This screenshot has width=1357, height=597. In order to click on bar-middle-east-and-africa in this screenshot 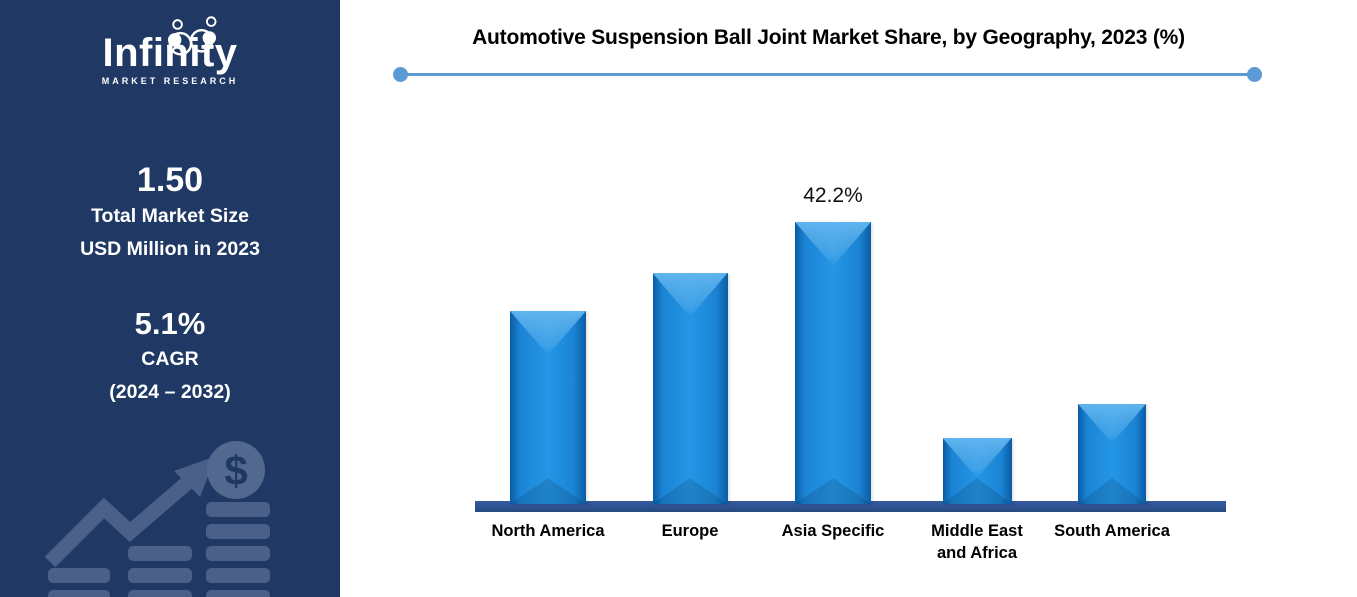, I will do `click(977, 471)`.